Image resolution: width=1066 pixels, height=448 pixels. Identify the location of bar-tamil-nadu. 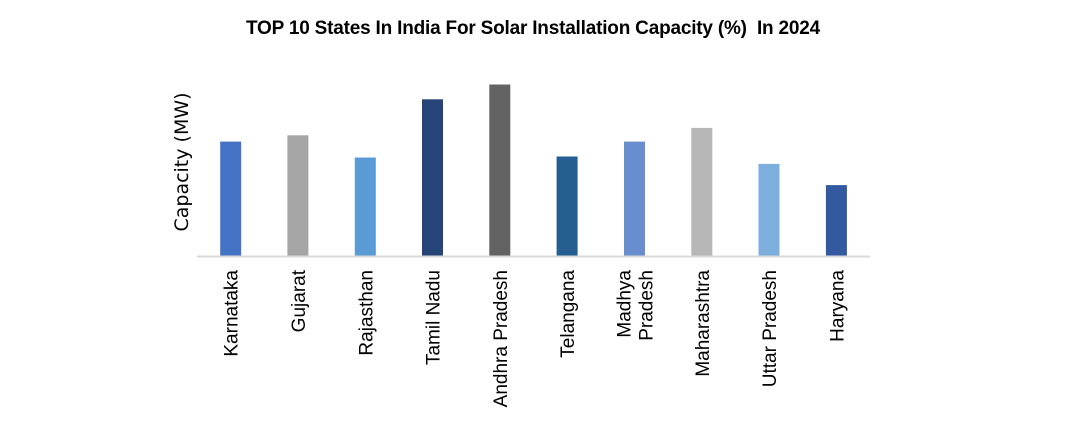
(432, 177).